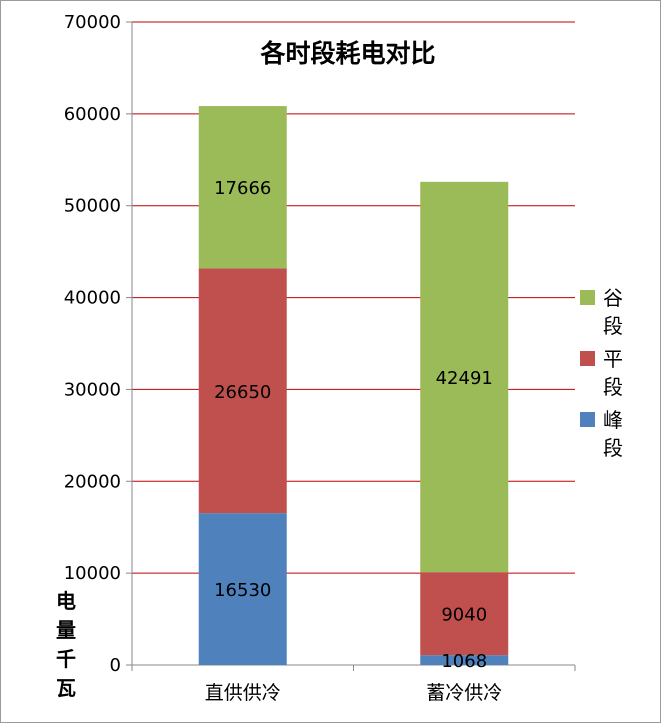 This screenshot has width=661, height=723. I want to click on data-label: 16530, so click(242, 590).